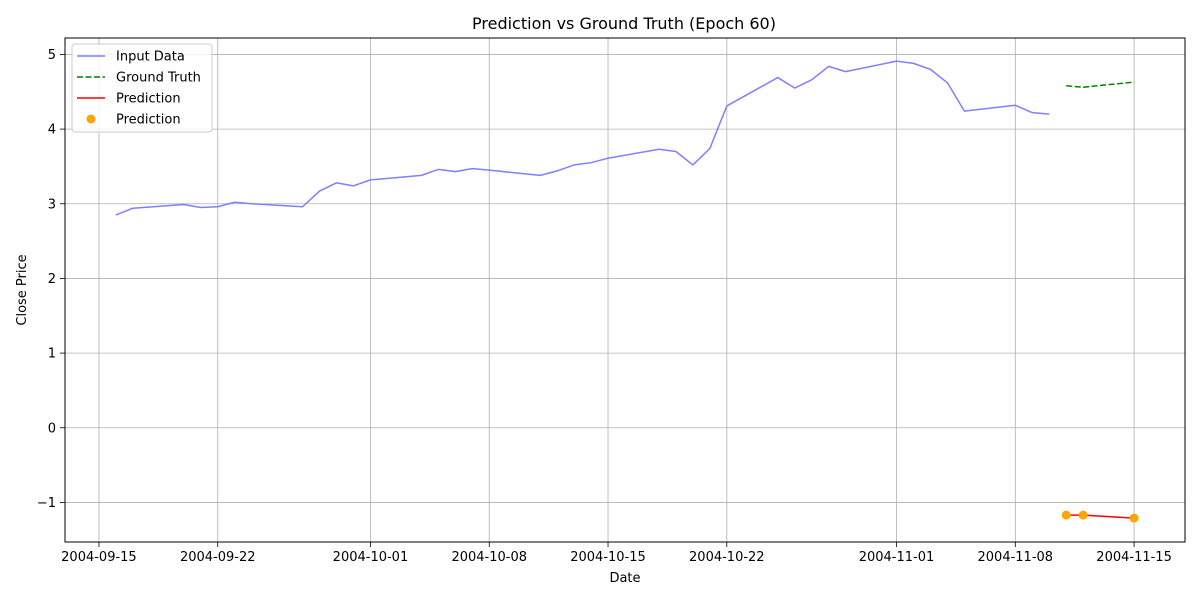 Image resolution: width=1200 pixels, height=600 pixels. I want to click on legend-label: Ground Truth, so click(158, 78).